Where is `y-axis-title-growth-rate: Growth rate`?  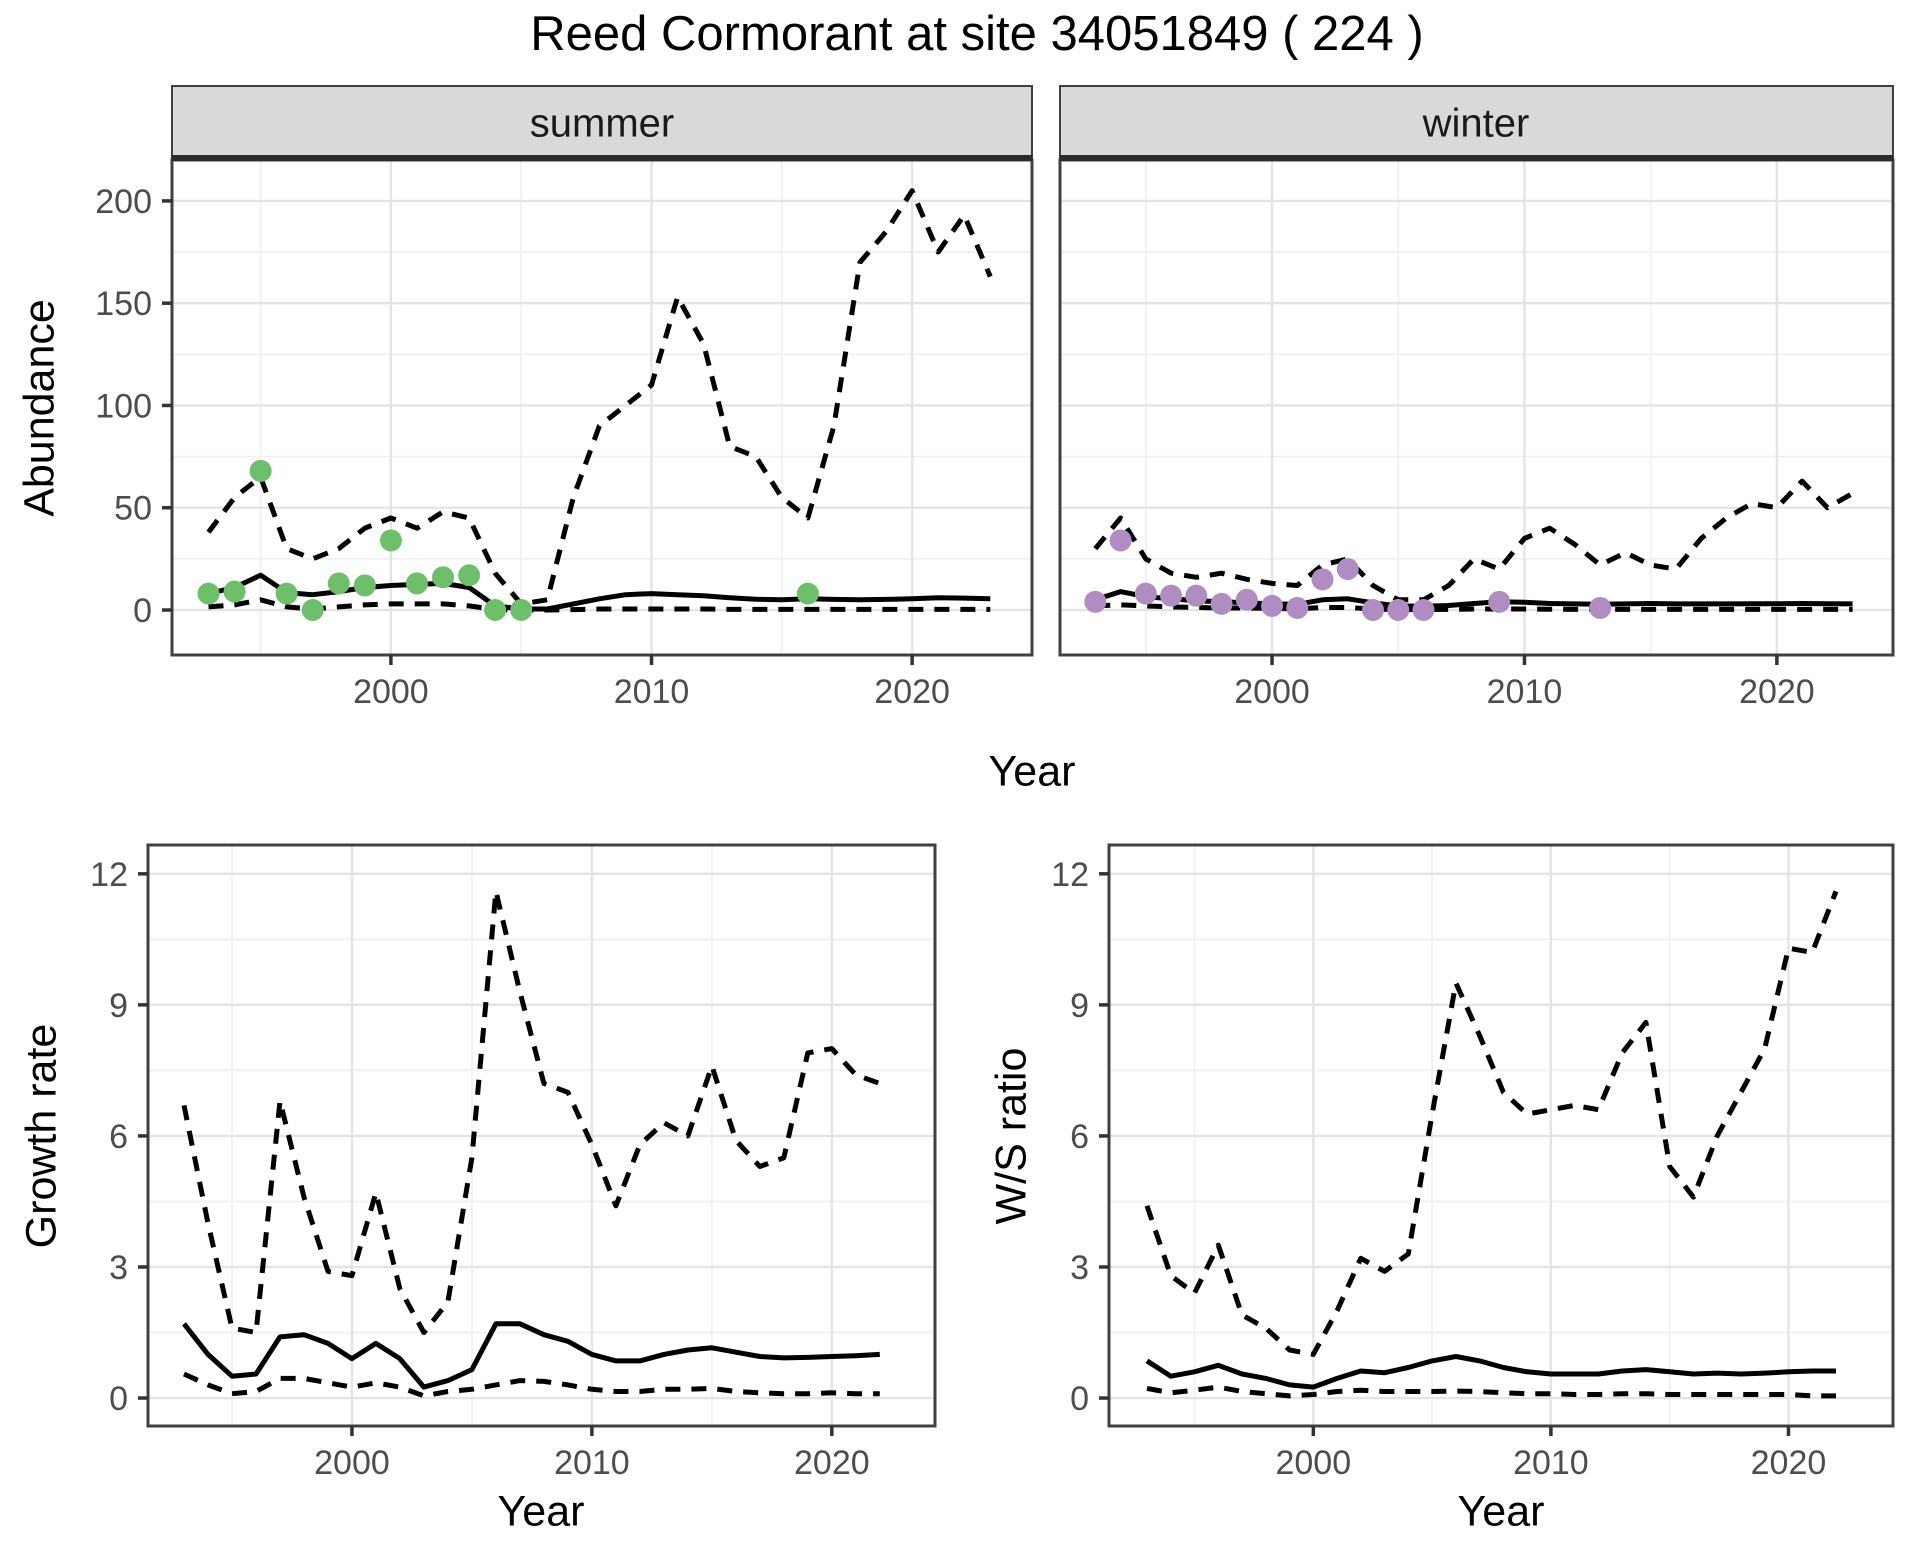
y-axis-title-growth-rate: Growth rate is located at coordinates (41, 1136).